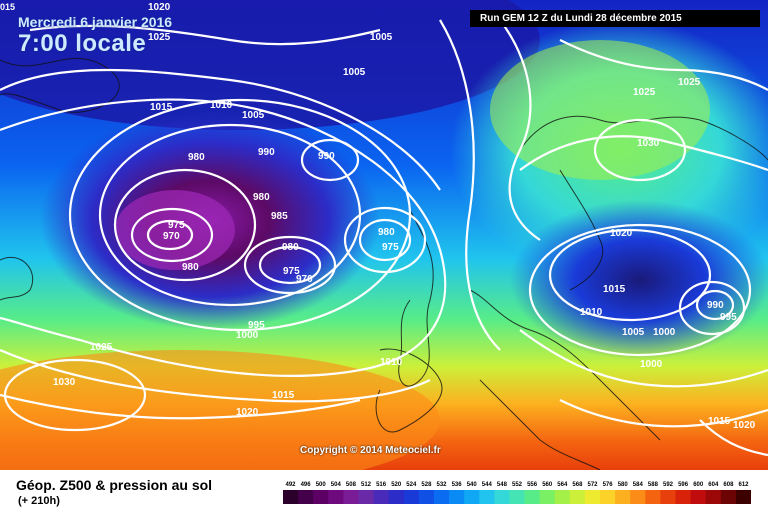 The height and width of the screenshot is (512, 768). Describe the element at coordinates (638, 485) in the screenshot. I see `scale-tick-label: 584` at that location.